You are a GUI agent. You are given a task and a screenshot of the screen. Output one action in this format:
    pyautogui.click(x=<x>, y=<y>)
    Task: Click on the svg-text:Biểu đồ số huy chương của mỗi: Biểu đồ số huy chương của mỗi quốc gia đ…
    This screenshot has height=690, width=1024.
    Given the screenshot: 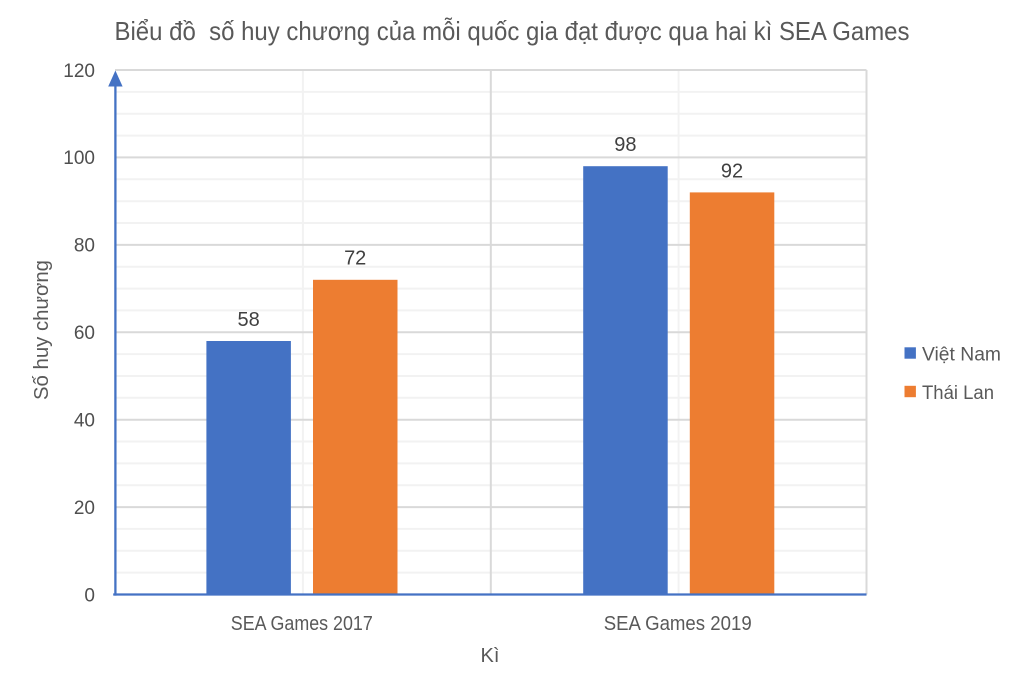 What is the action you would take?
    pyautogui.click(x=512, y=31)
    